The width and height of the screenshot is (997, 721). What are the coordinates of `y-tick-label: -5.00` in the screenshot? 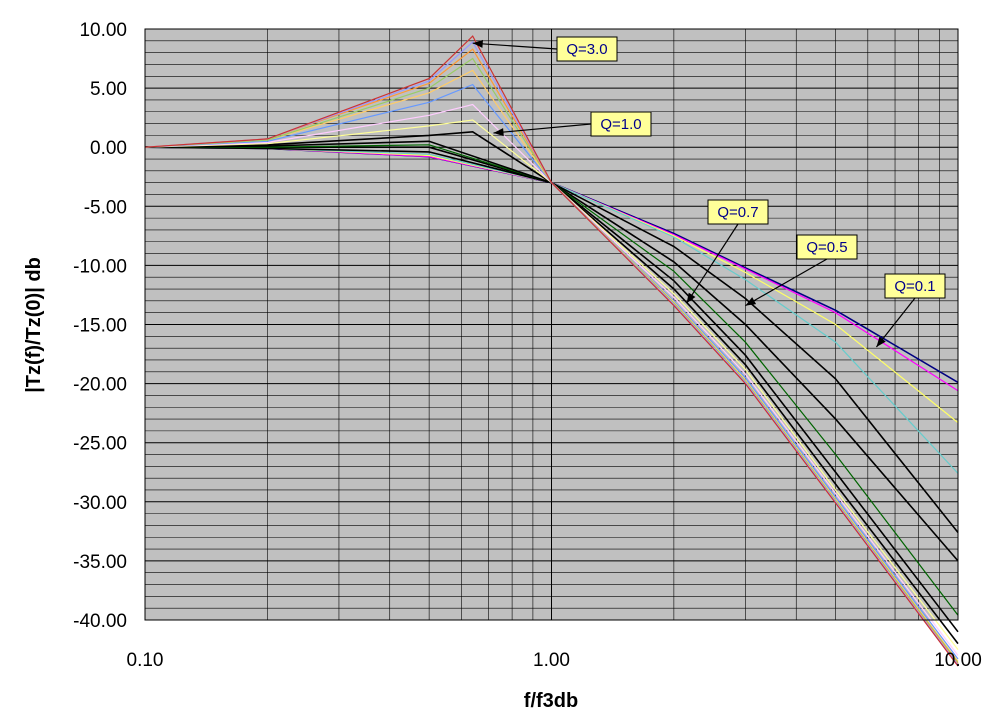 It's located at (105, 207).